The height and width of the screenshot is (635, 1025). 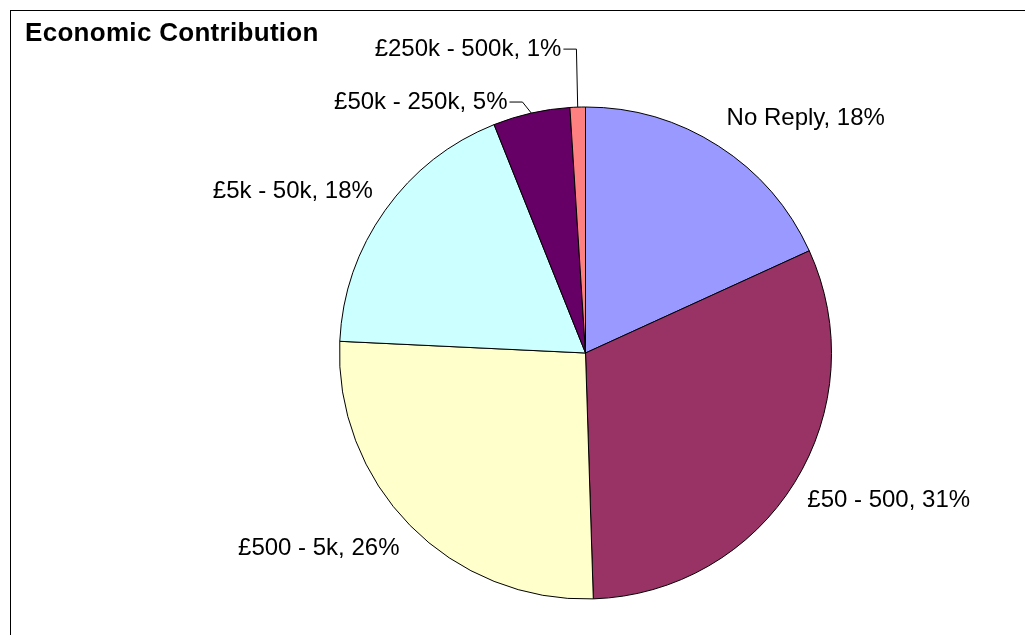 What do you see at coordinates (468, 47) in the screenshot?
I see `slice-label: £250k - 500k, 1%` at bounding box center [468, 47].